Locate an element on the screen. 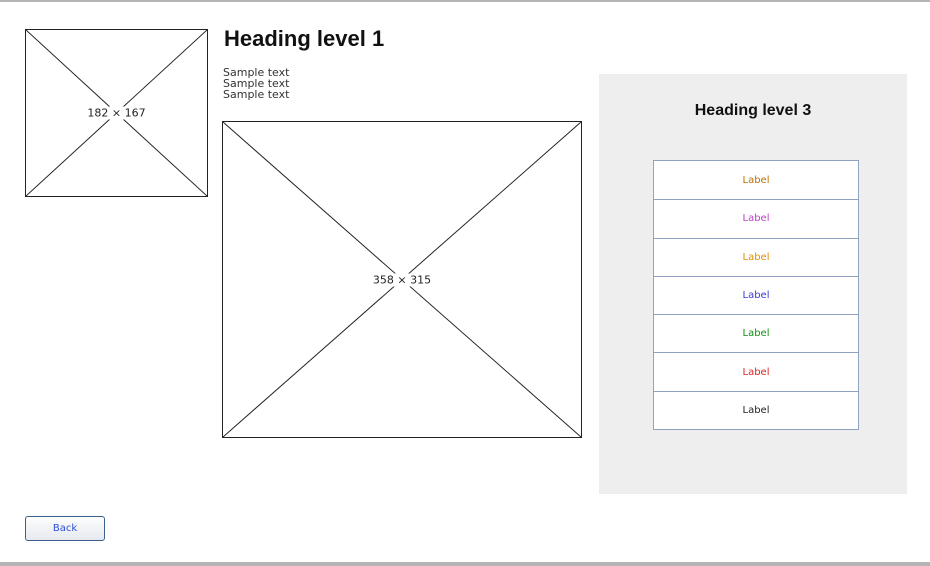 This screenshot has width=930, height=566. image-placeholder-small: 182 × 167 is located at coordinates (116, 113).